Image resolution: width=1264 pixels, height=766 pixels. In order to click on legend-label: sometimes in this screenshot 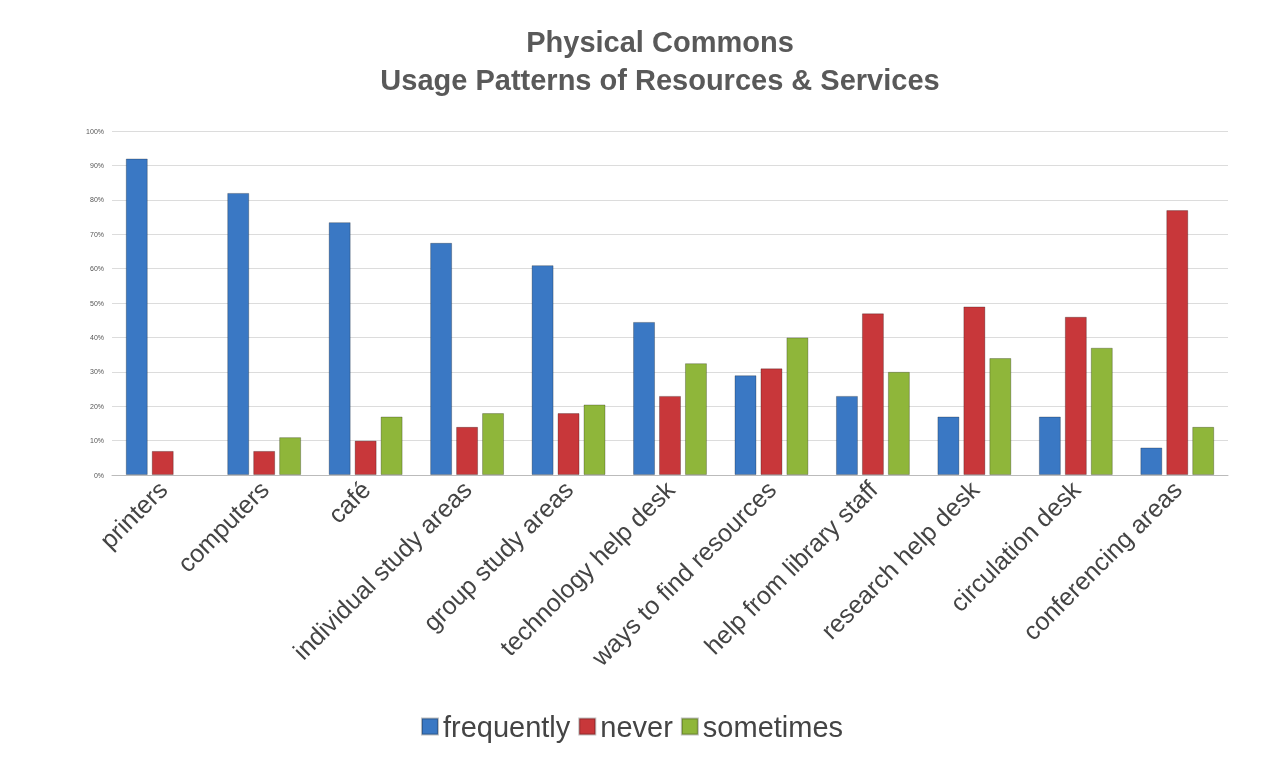, I will do `click(773, 726)`.